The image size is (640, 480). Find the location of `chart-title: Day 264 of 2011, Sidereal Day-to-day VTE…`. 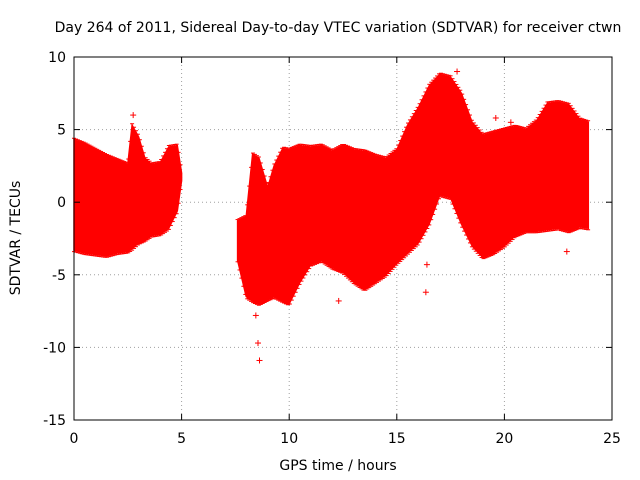

chart-title: Day 264 of 2011, Sidereal Day-to-day VTE… is located at coordinates (338, 28).